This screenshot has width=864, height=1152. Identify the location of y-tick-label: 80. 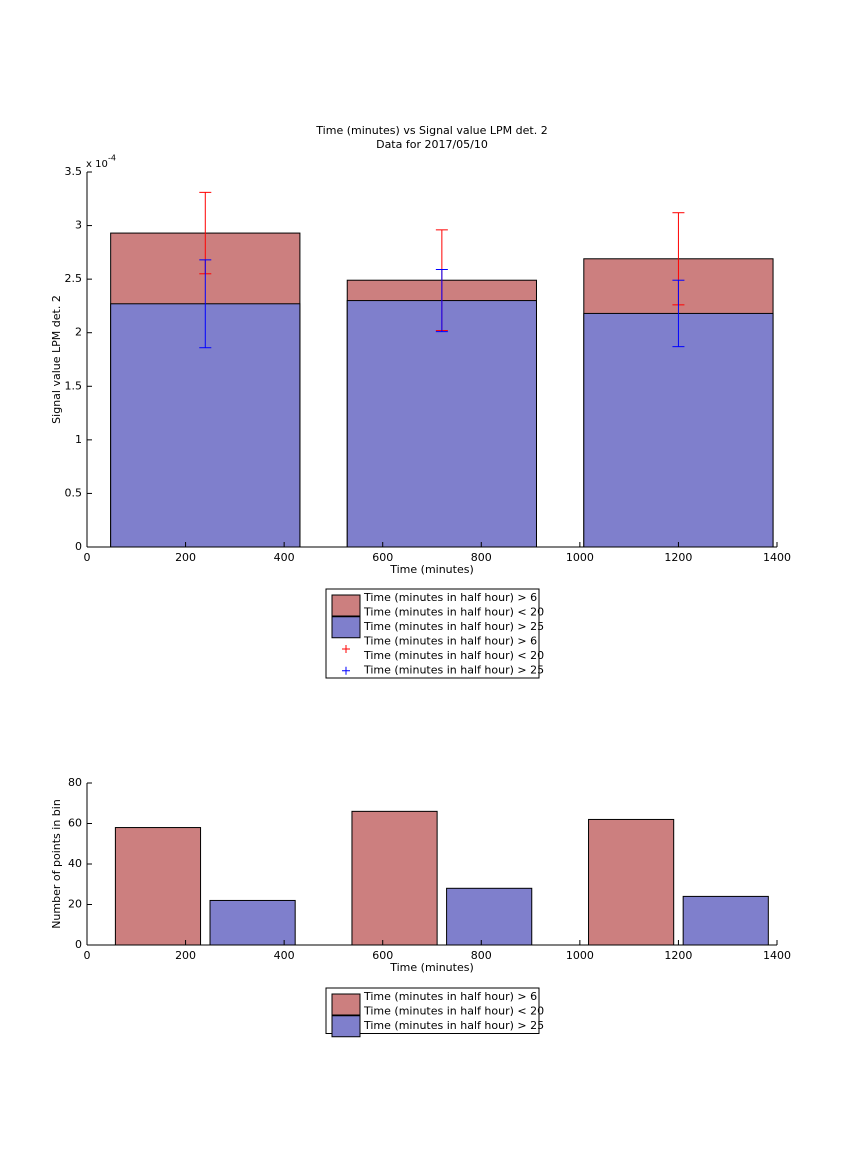
(75, 782).